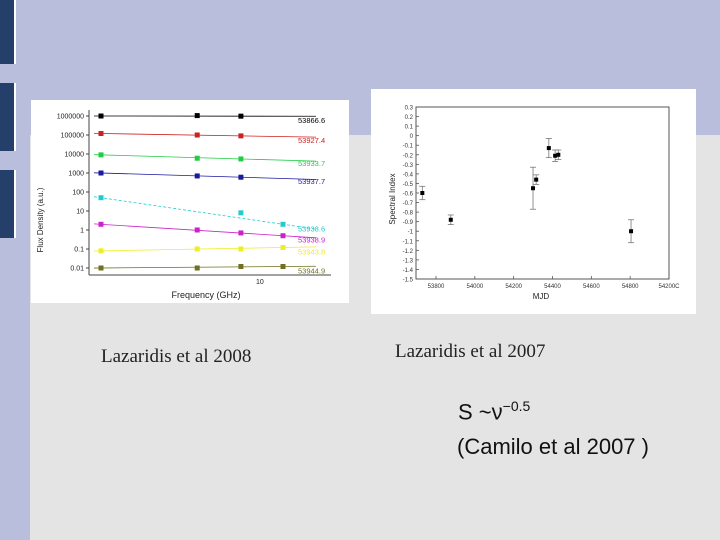 Image resolution: width=720 pixels, height=540 pixels. What do you see at coordinates (630, 287) in the screenshot?
I see `x-tick-label: 54800` at bounding box center [630, 287].